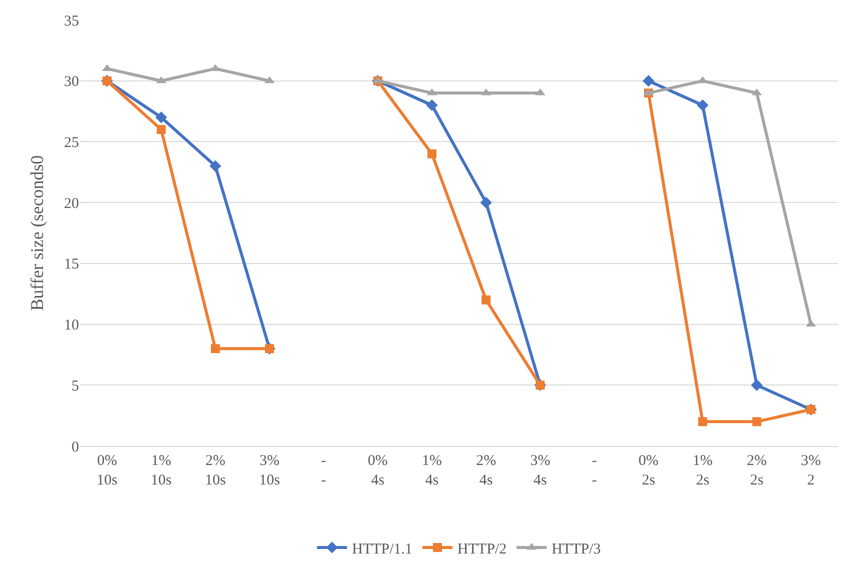 Image resolution: width=863 pixels, height=576 pixels. Describe the element at coordinates (540, 470) in the screenshot. I see `x-tick-label: 3% 4s` at that location.